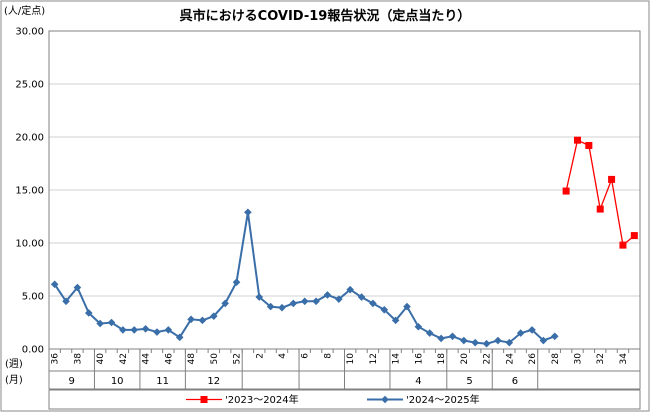 This screenshot has width=650, height=412. I want to click on y-tick-label: 0.00, so click(33, 350).